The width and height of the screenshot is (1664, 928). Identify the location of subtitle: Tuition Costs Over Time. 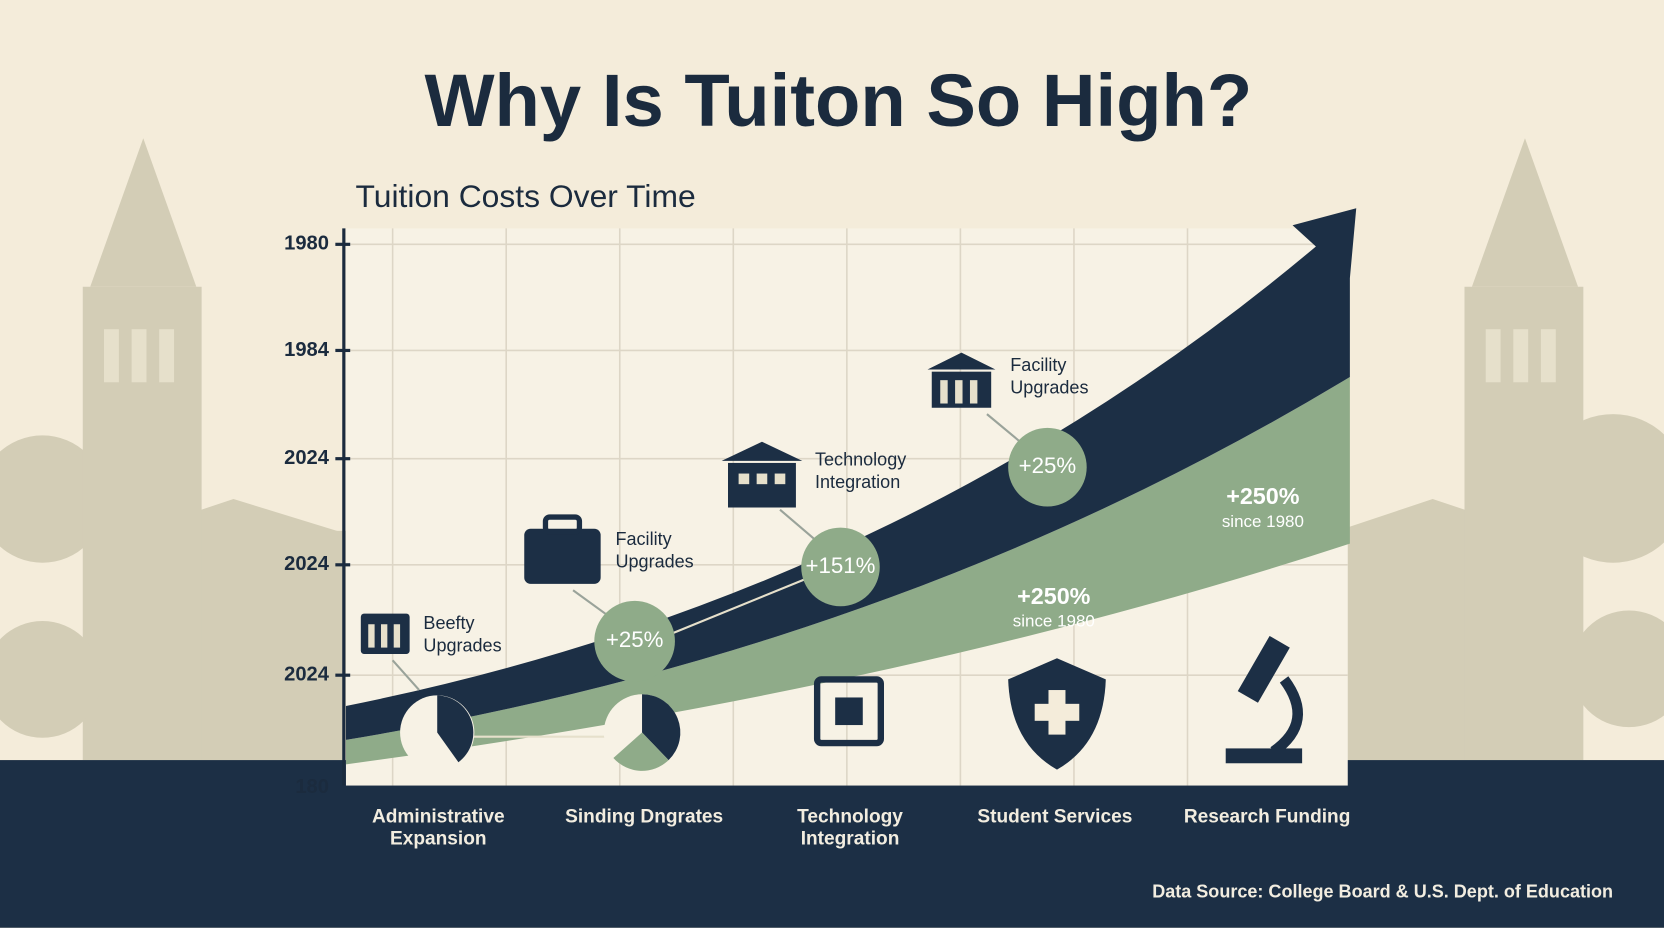
(526, 196).